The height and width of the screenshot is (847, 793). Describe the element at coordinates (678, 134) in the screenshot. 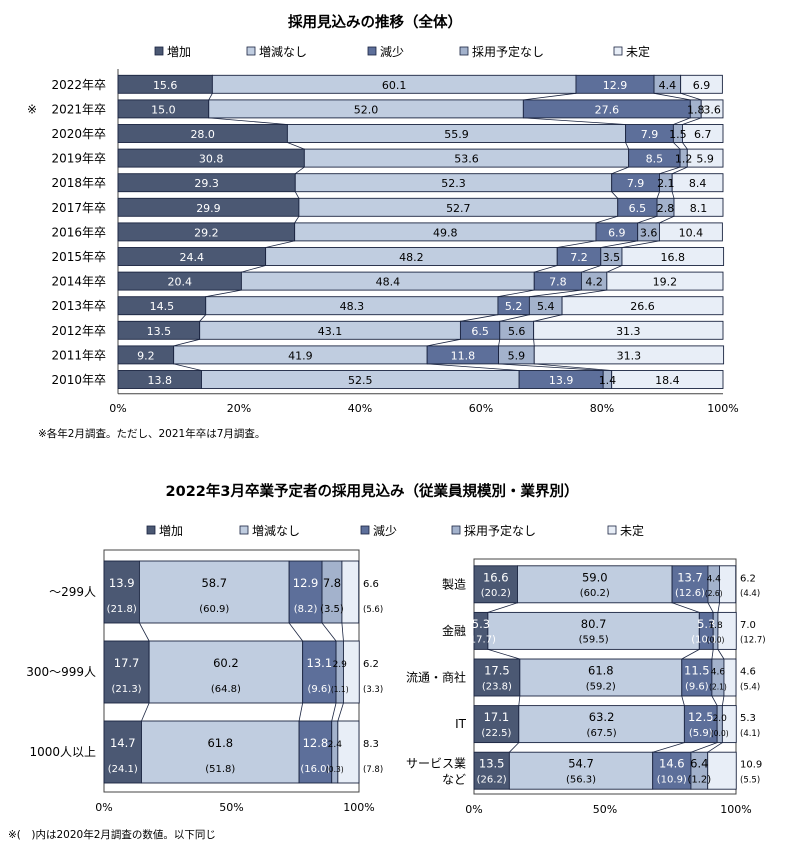

I see `chart1-value-2-3: 1.5` at that location.